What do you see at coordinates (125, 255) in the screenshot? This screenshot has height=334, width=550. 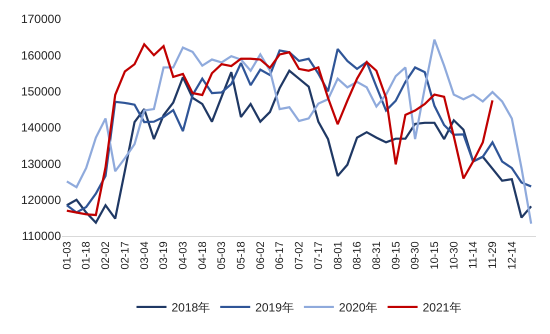 I see `x-tick-label: 02-17` at bounding box center [125, 255].